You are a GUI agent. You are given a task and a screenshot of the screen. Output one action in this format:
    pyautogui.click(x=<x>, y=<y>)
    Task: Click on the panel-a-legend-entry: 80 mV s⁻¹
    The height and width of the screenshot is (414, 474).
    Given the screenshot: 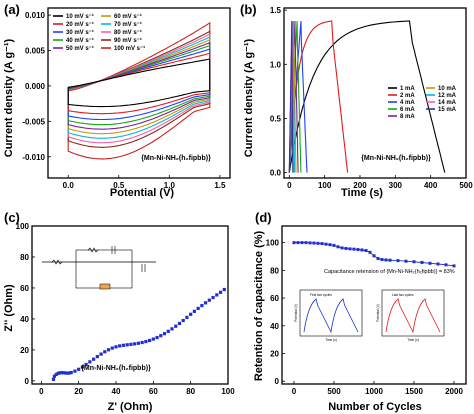 What is the action you would take?
    pyautogui.click(x=128, y=32)
    